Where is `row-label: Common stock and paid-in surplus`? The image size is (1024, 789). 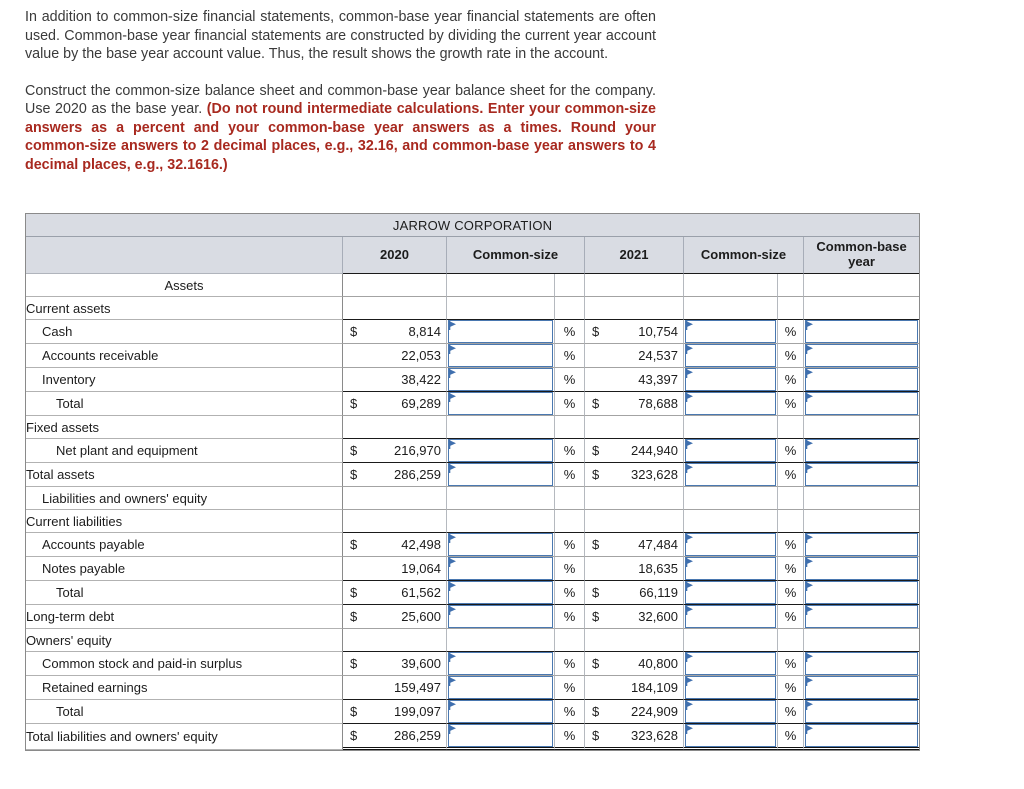 row-label: Common stock and paid-in surplus is located at coordinates (184, 664).